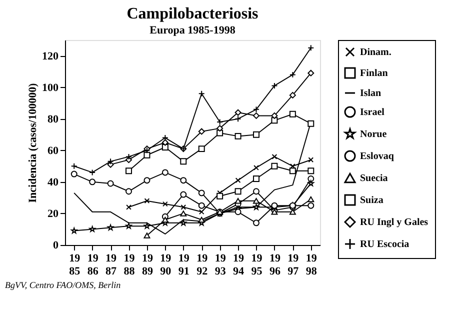  I want to click on y-tick-label: 60, so click(53, 150).